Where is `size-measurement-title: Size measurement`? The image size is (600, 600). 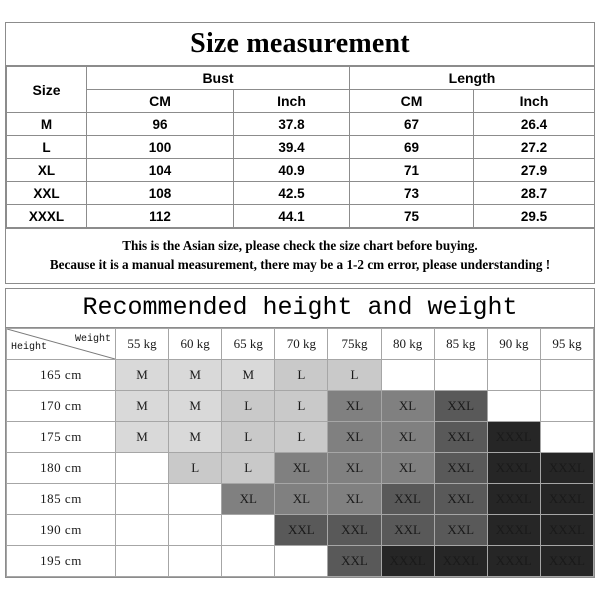
size-measurement-title: Size measurement is located at coordinates (300, 44).